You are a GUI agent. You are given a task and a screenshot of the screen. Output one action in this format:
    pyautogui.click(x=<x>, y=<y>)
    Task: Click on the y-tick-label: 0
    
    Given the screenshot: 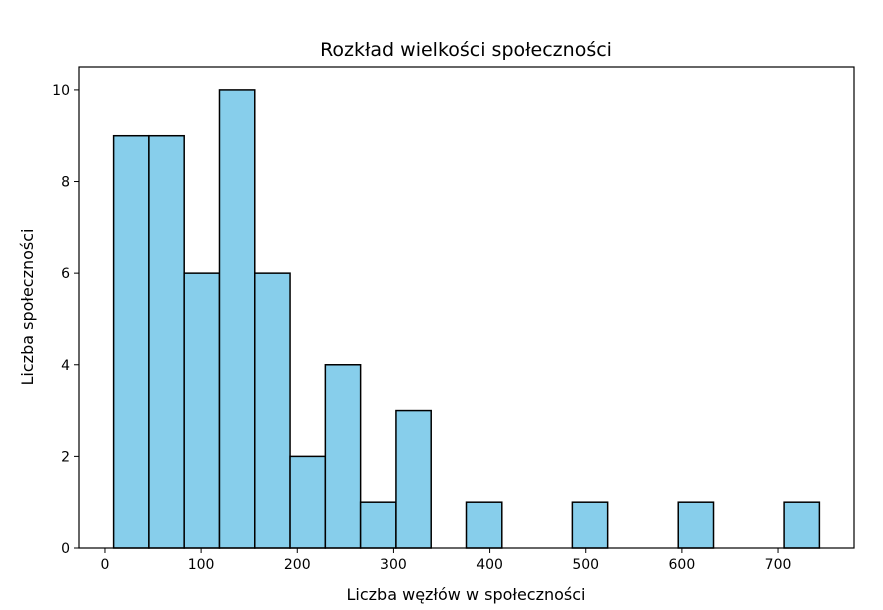 What is the action you would take?
    pyautogui.click(x=65, y=549)
    